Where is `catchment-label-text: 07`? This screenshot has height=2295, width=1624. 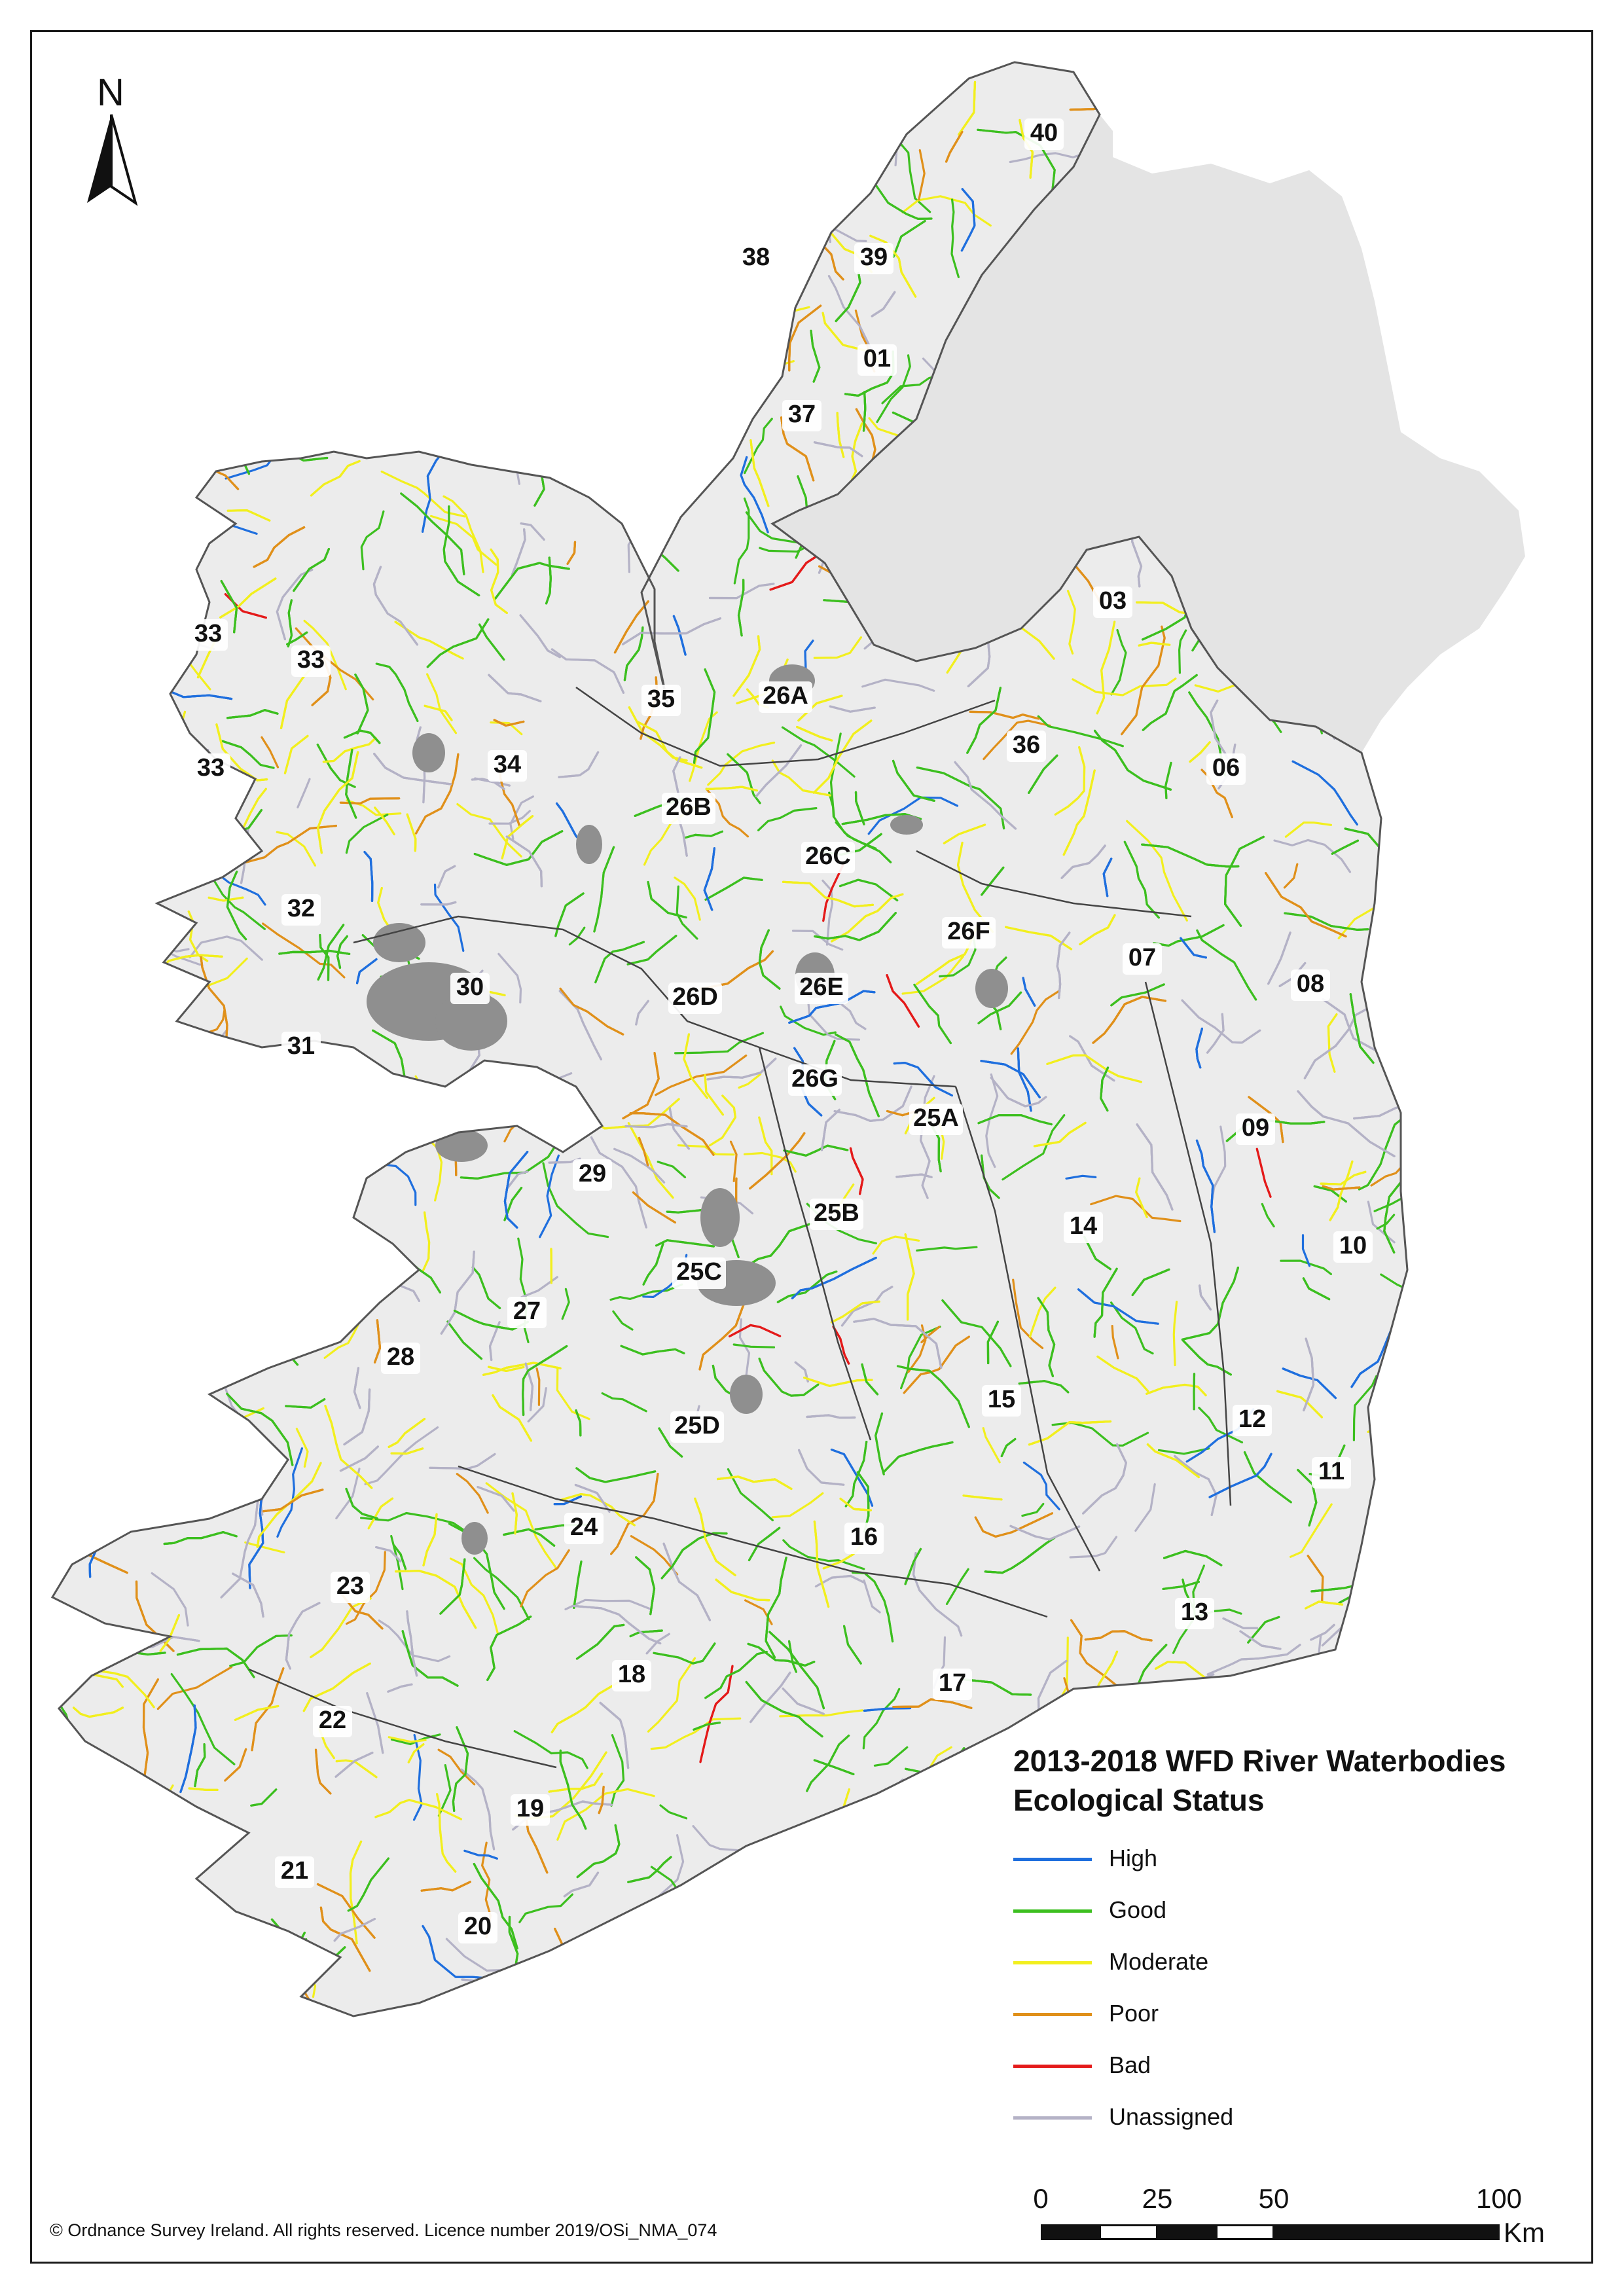 catchment-label-text: 07 is located at coordinates (1142, 957).